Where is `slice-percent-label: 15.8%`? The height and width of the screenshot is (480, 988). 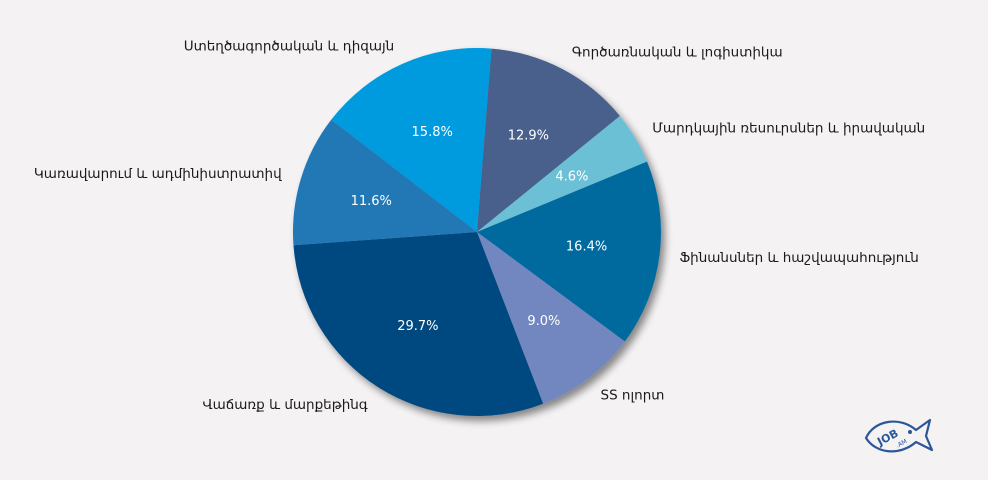 slice-percent-label: 15.8% is located at coordinates (432, 132).